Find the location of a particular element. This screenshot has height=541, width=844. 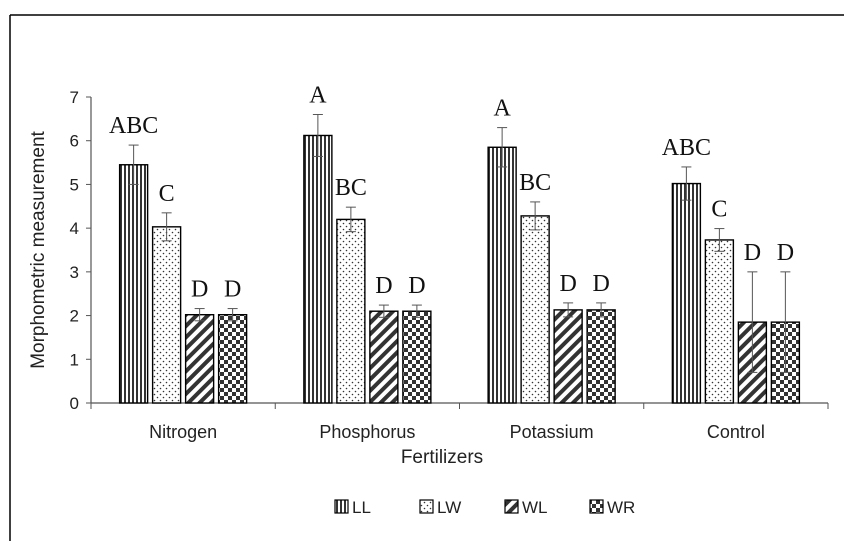

y-tick-label: 4 is located at coordinates (74, 228).